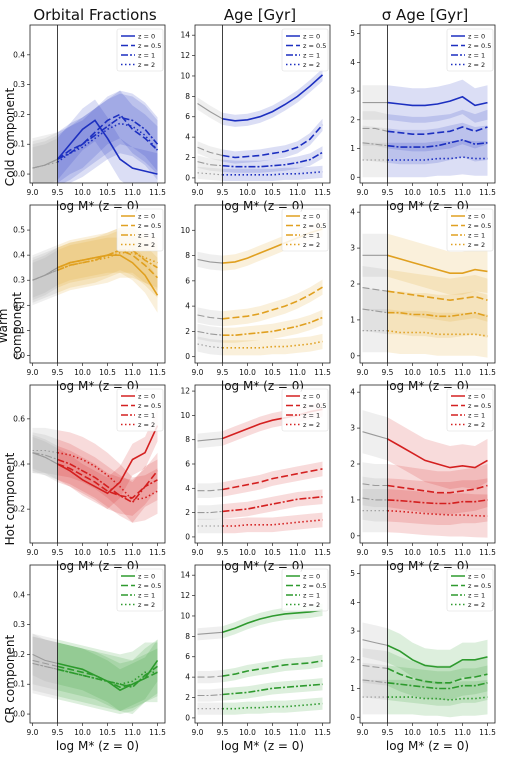 This screenshot has width=520, height=768. What do you see at coordinates (352, 631) in the screenshot?
I see `ytick-label: 3` at bounding box center [352, 631].